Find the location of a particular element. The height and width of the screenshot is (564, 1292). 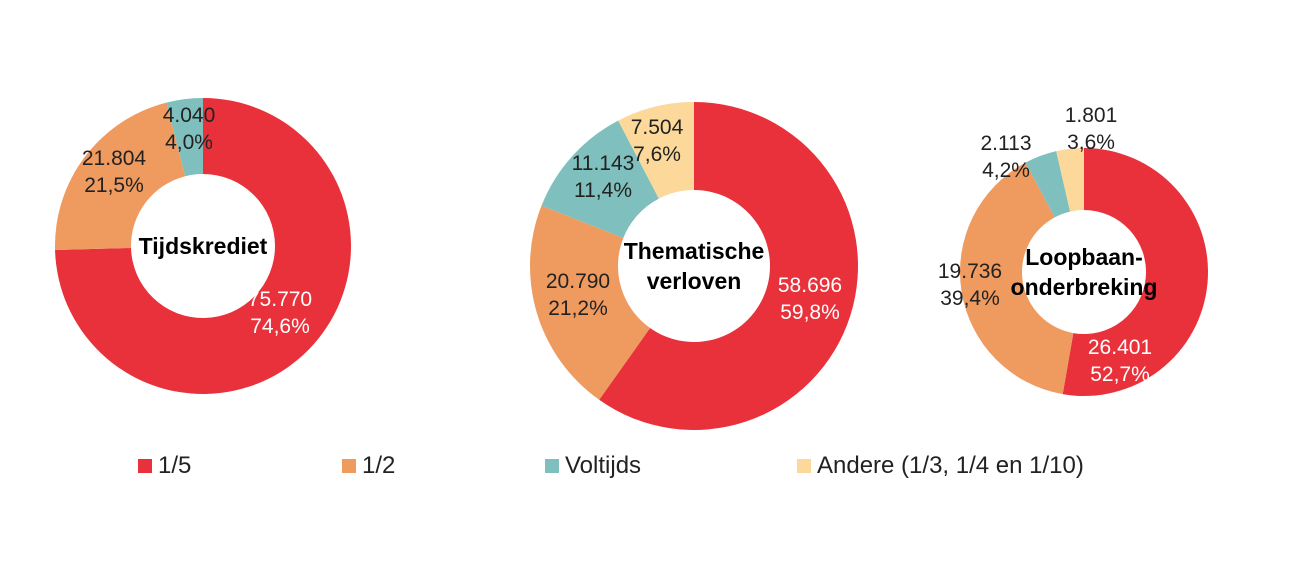

slice-tijdskrediet-one-fifth is located at coordinates (203, 246).